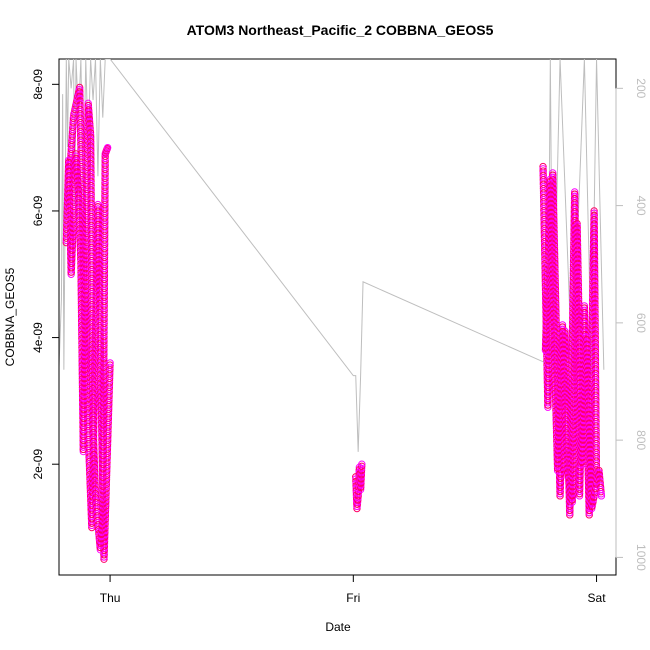  Describe the element at coordinates (641, 323) in the screenshot. I see `y2-tick-label: 600` at that location.